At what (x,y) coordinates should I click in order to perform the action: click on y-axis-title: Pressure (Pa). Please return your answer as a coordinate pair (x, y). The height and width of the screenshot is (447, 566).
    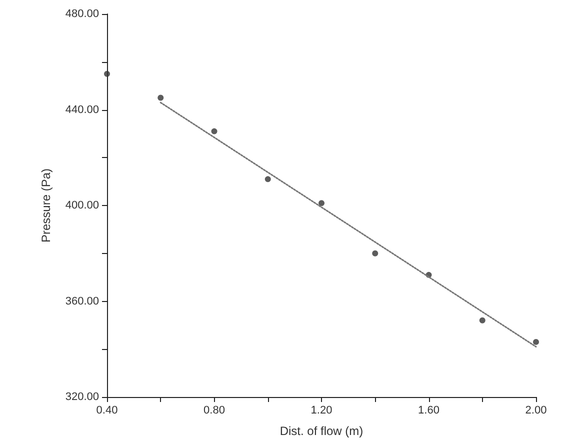
    Looking at the image, I should click on (46, 205).